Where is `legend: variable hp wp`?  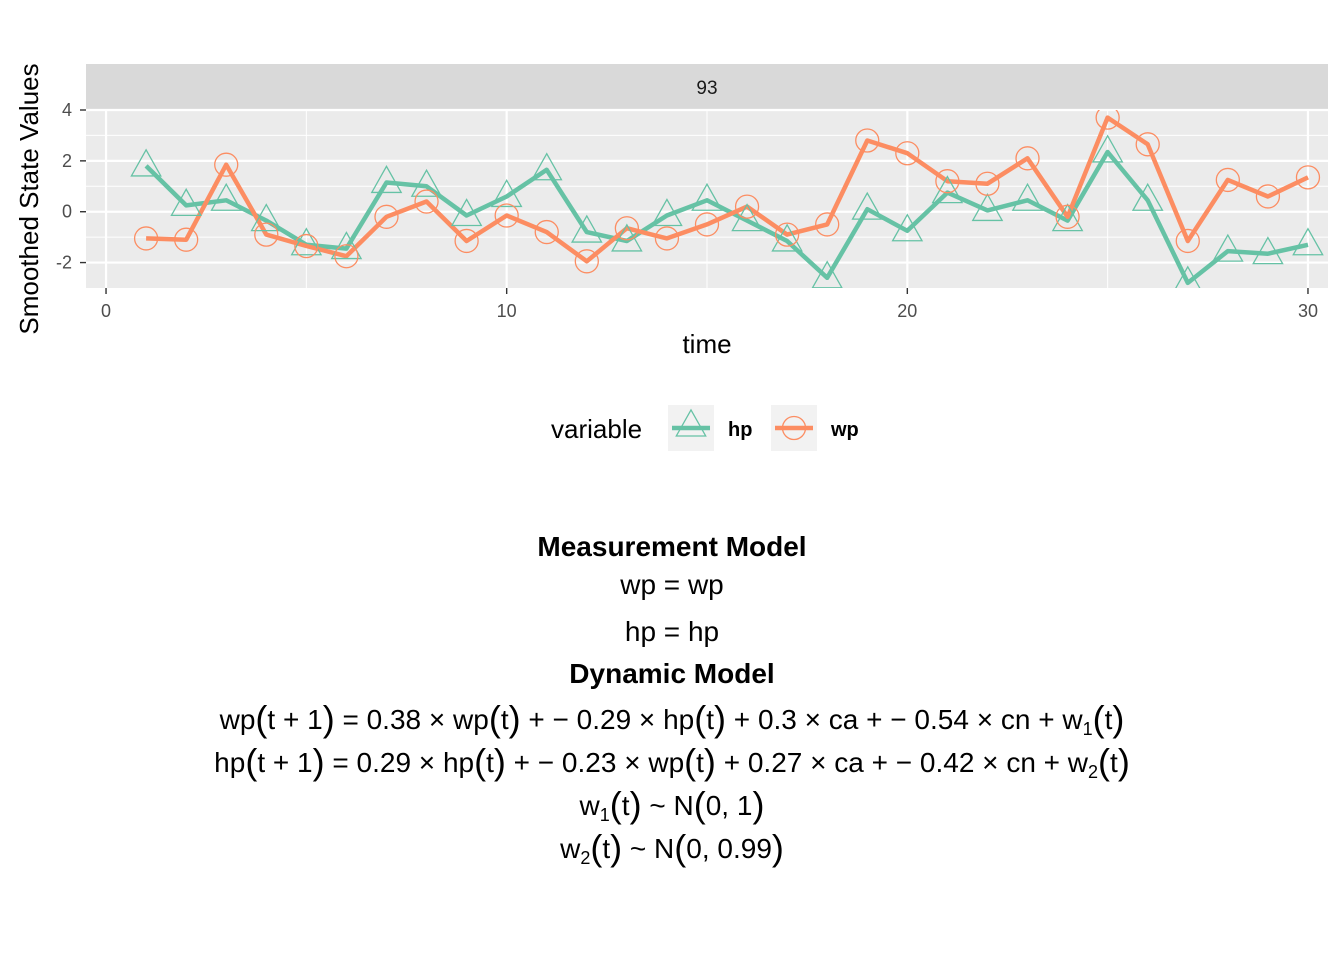 legend: variable hp wp is located at coordinates (705, 428).